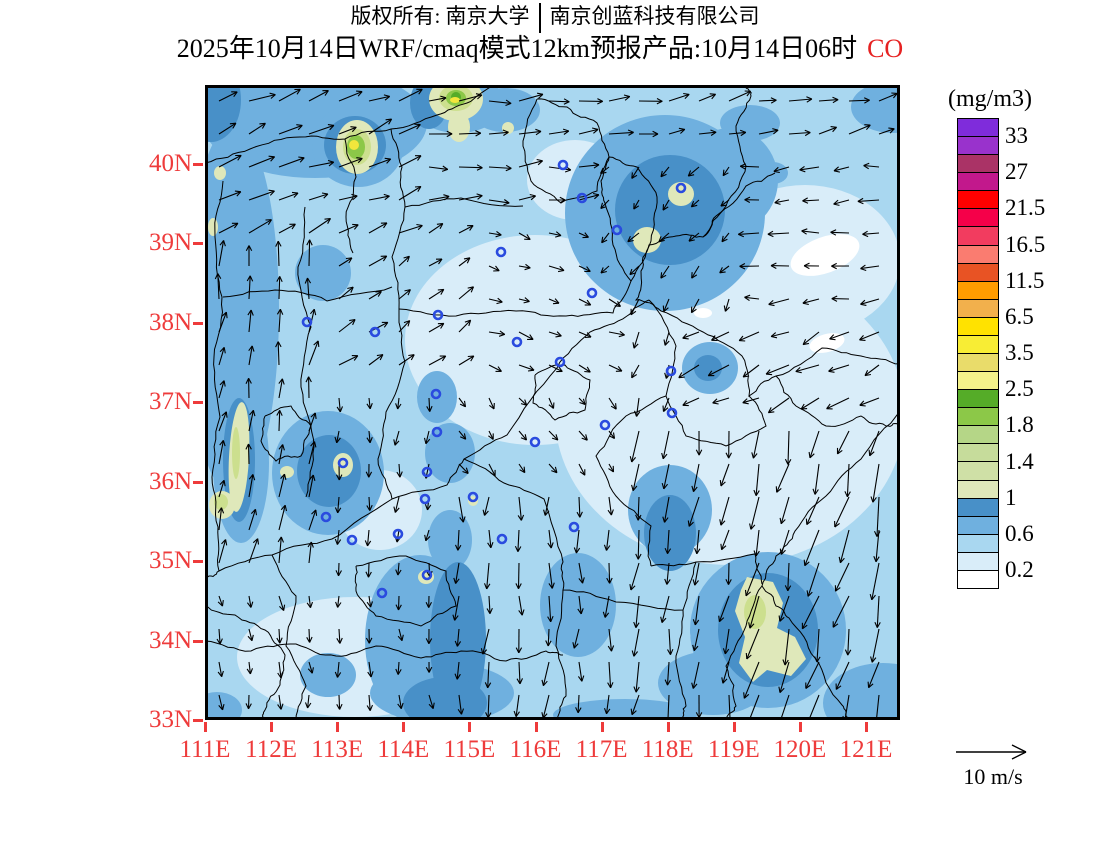 The width and height of the screenshot is (1100, 850). I want to click on colorbar-tick-label: 1.8, so click(1019, 425).